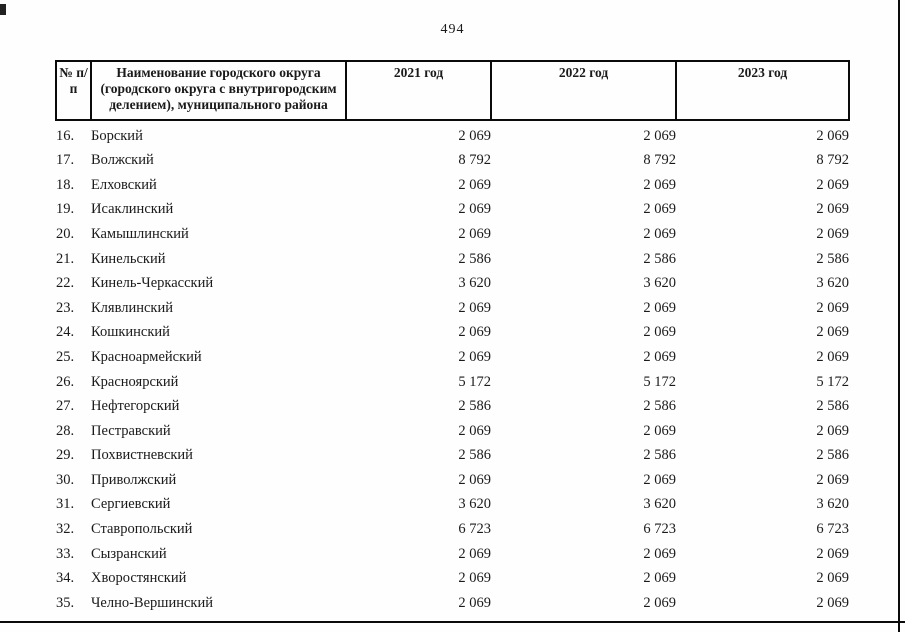 The width and height of the screenshot is (905, 632). What do you see at coordinates (65, 135) in the screenshot?
I see `row-number-cell: 16.` at bounding box center [65, 135].